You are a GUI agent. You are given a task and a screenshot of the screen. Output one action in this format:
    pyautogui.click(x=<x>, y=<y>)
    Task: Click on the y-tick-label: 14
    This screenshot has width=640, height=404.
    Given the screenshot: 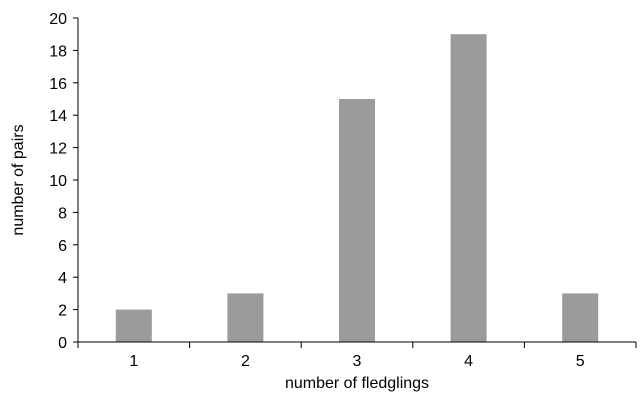 What is the action you would take?
    pyautogui.click(x=58, y=116)
    